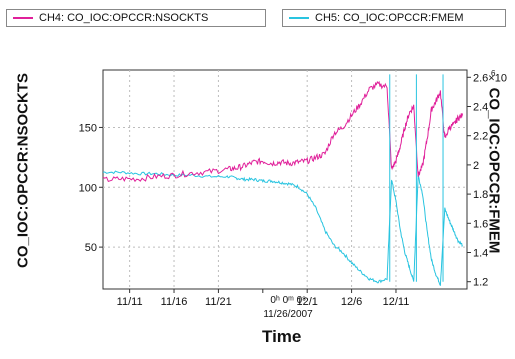 The image size is (515, 359). Describe the element at coordinates (389, 18) in the screenshot. I see `legend-label-ch5: CH5: CO_IOC:OPCCR:FMEM` at that location.